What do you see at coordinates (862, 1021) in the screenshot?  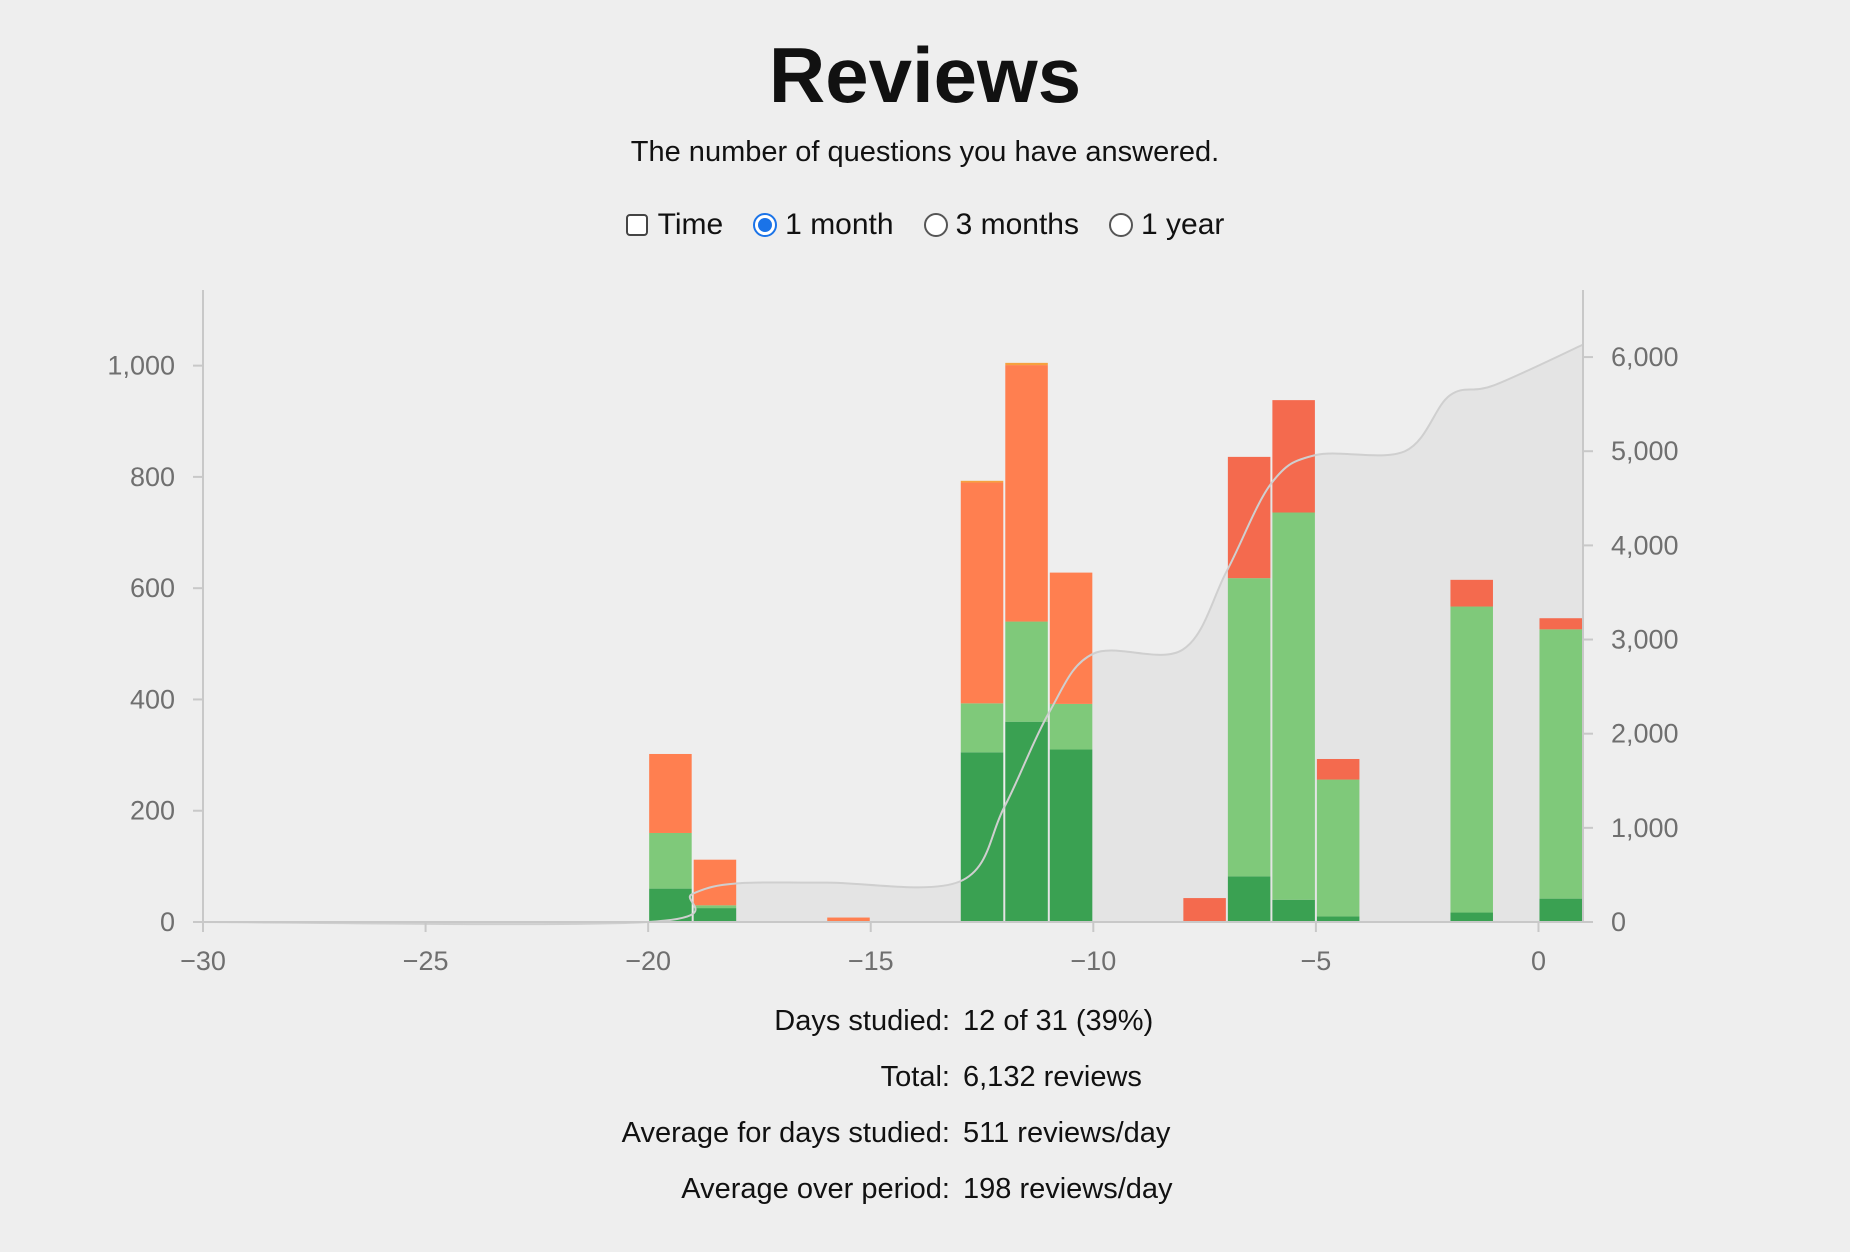 I see `stat-label: Days studied:` at bounding box center [862, 1021].